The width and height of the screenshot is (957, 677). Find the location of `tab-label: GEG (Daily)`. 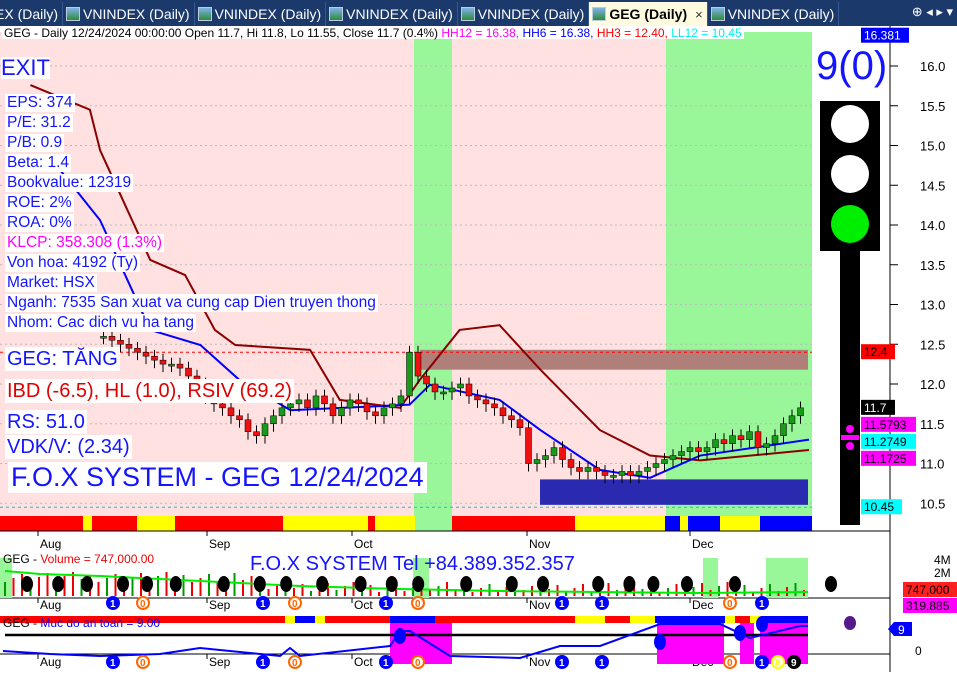

tab-label: GEG (Daily) is located at coordinates (648, 14).